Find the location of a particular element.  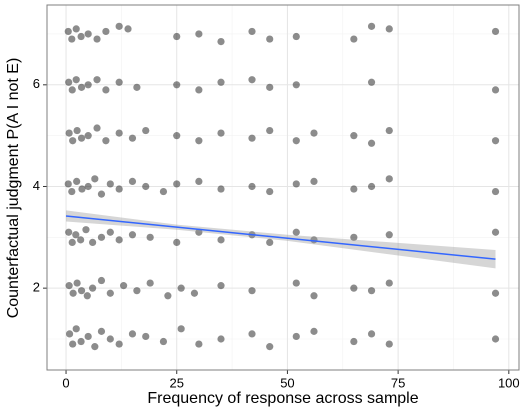

y-axis-label: Counterfactual judgment P(A I not E) is located at coordinates (13, 188).